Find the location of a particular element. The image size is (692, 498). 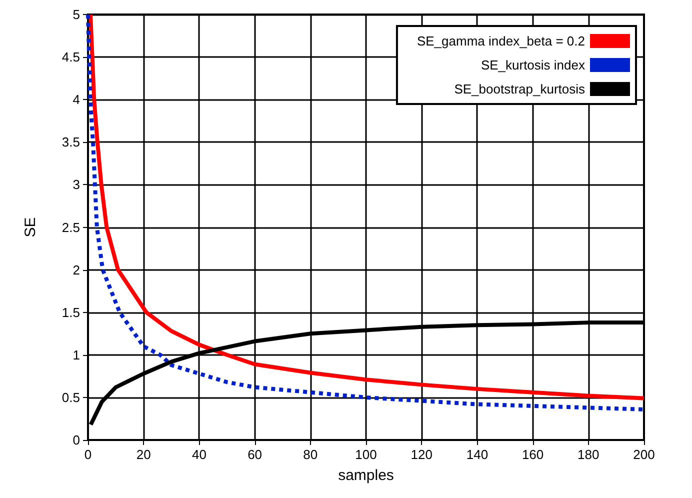

y-tick-label: 1.5 is located at coordinates (71, 312).